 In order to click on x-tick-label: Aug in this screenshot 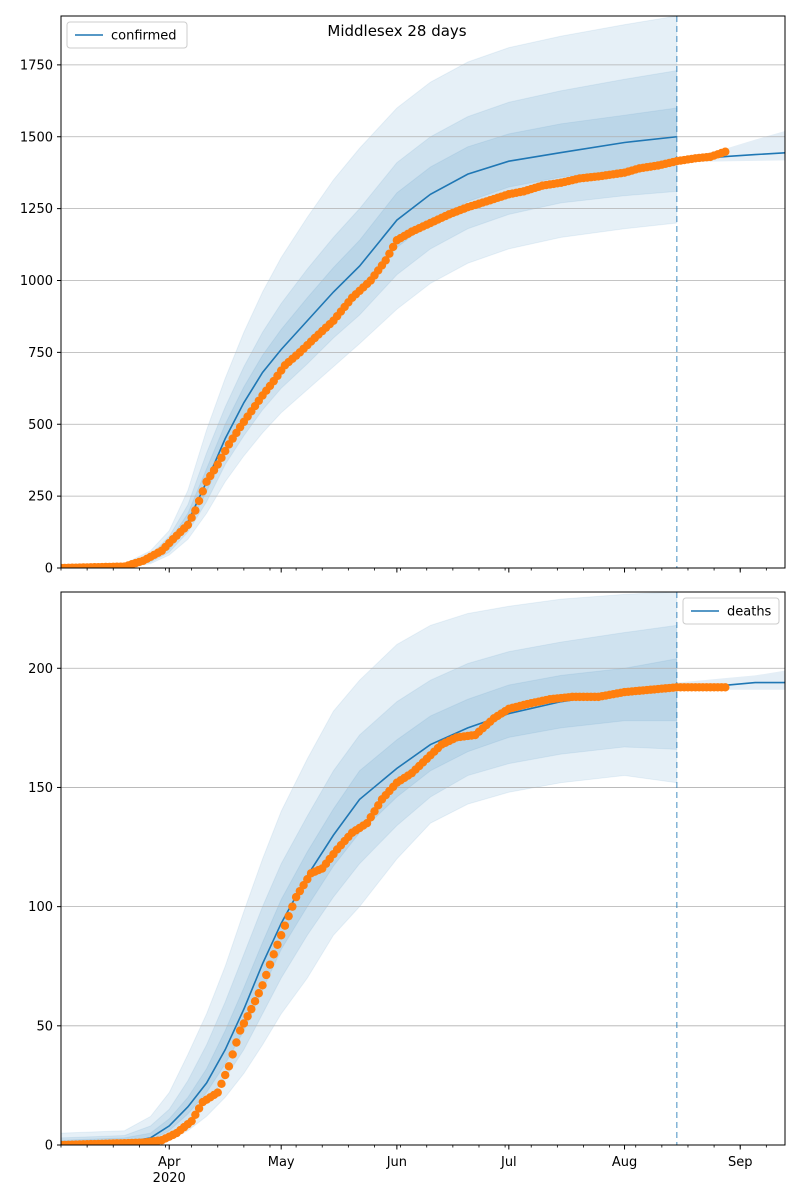, I will do `click(624, 1162)`.